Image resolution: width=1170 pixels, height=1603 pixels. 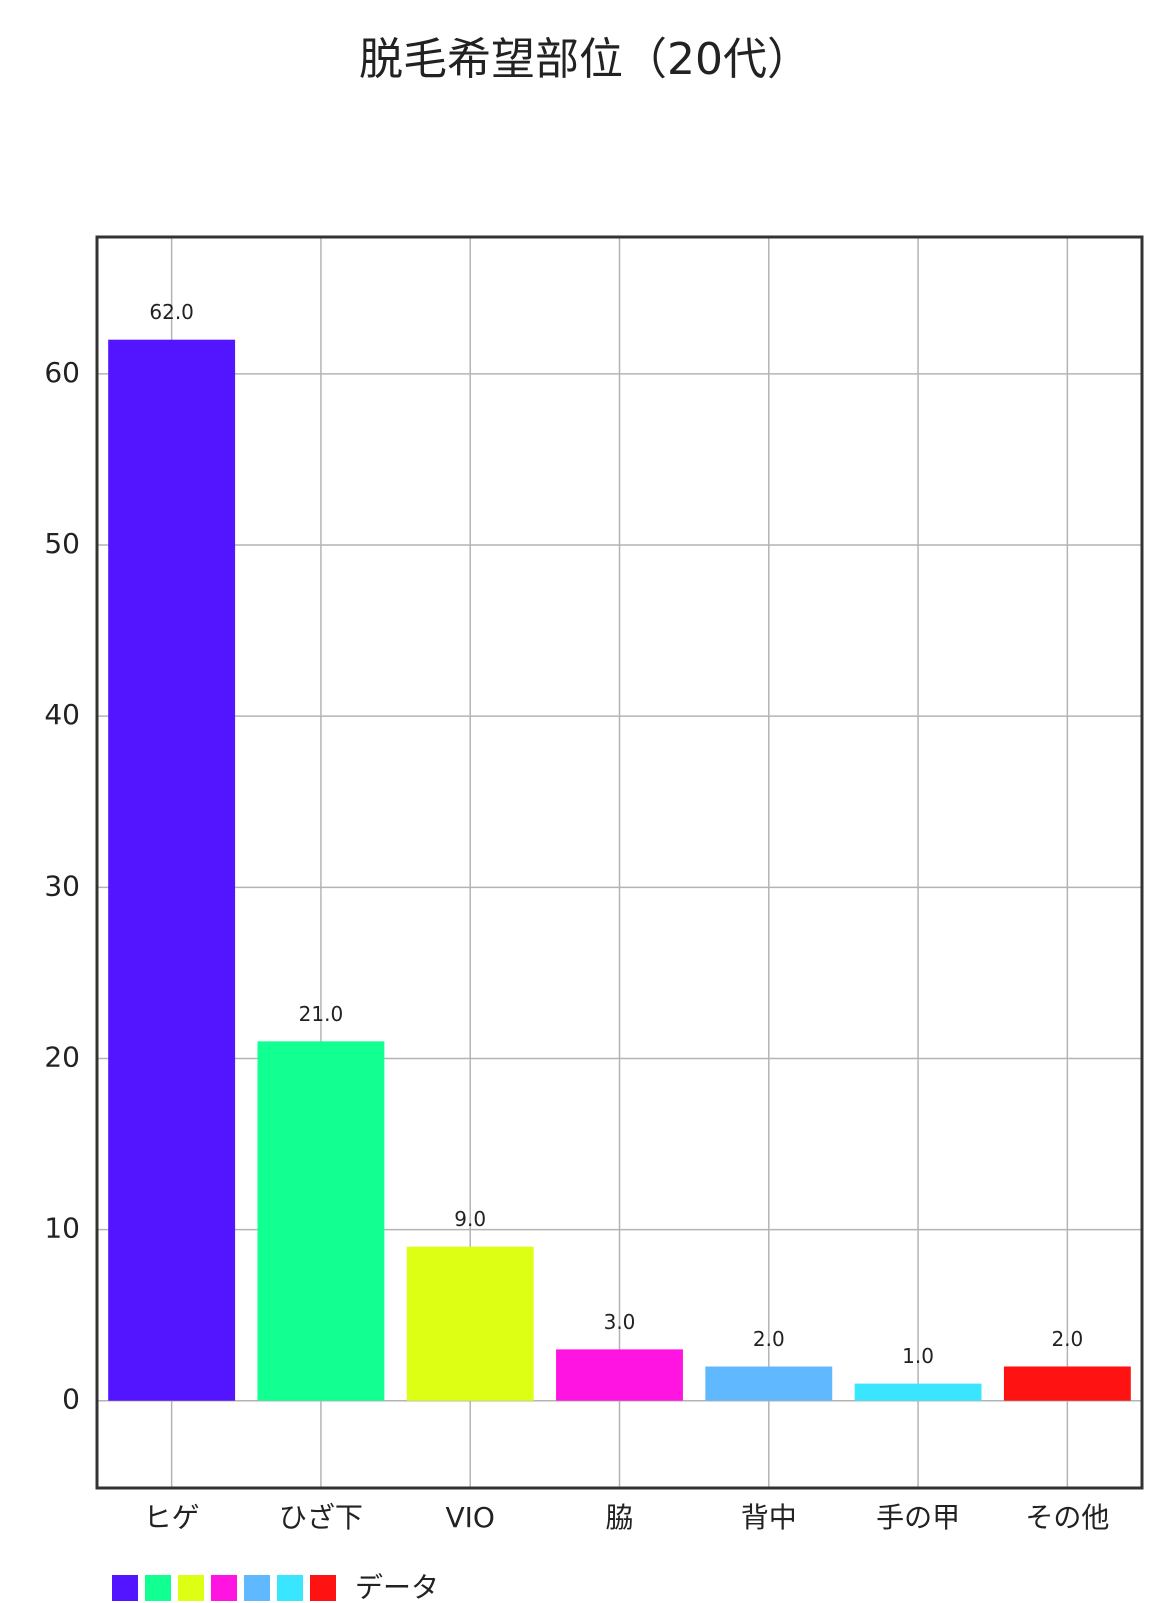 What do you see at coordinates (321, 1517) in the screenshot?
I see `x-tick-label: ひざ下` at bounding box center [321, 1517].